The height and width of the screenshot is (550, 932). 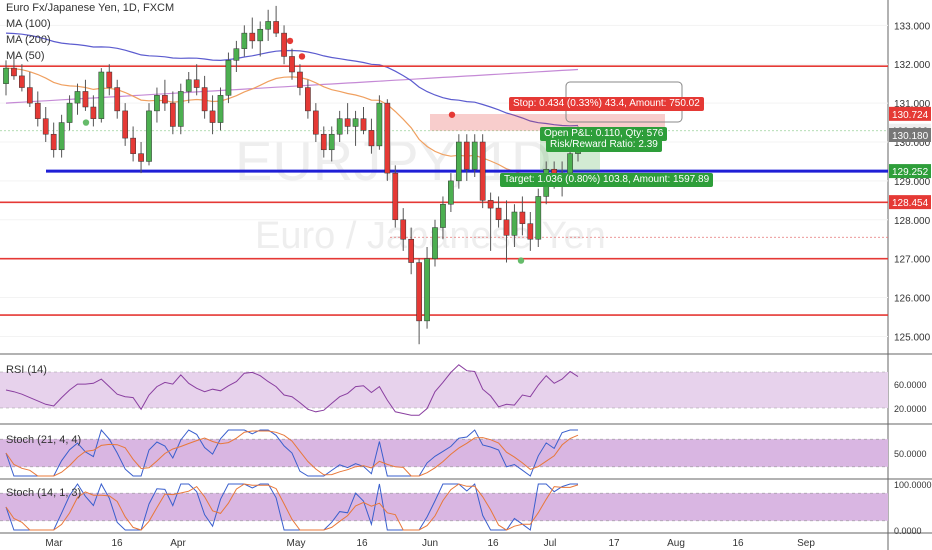 What do you see at coordinates (28, 40) in the screenshot?
I see `legend-ma200: MA (200)` at bounding box center [28, 40].